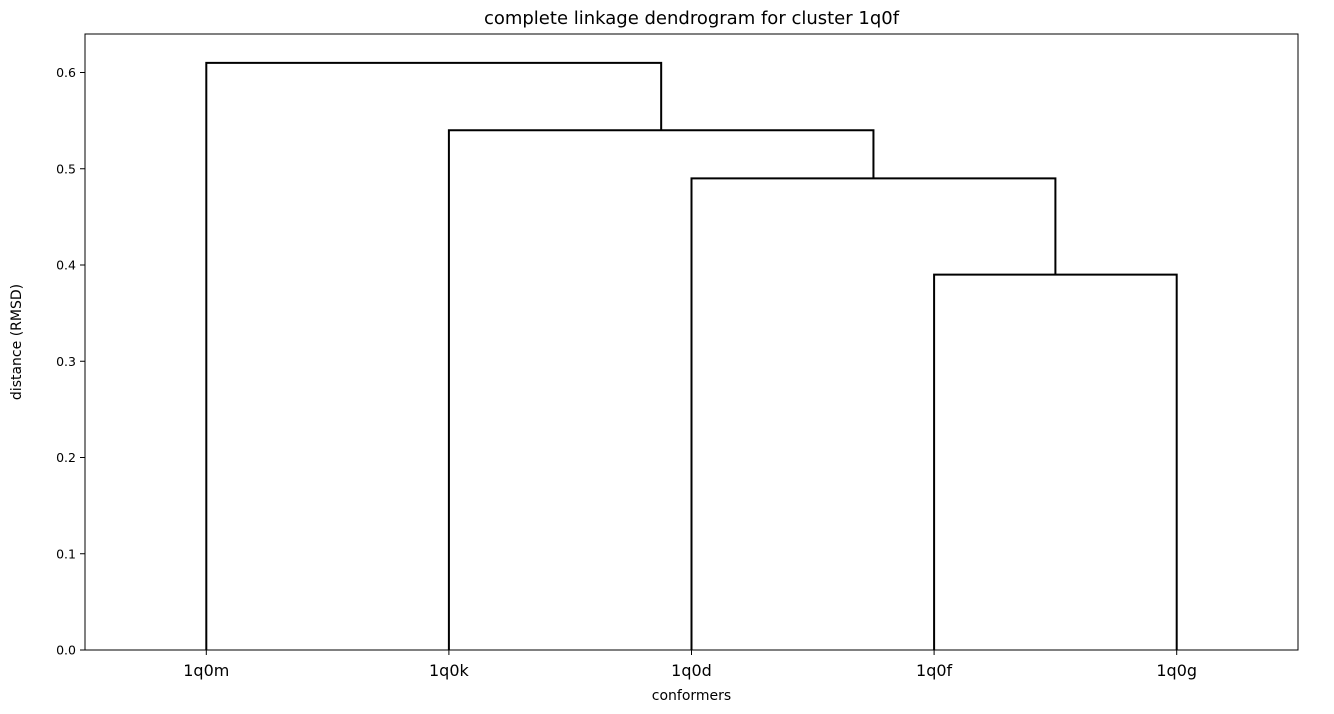 This screenshot has height=714, width=1334. Describe the element at coordinates (66, 168) in the screenshot. I see `y-tick-label: 0.5` at that location.